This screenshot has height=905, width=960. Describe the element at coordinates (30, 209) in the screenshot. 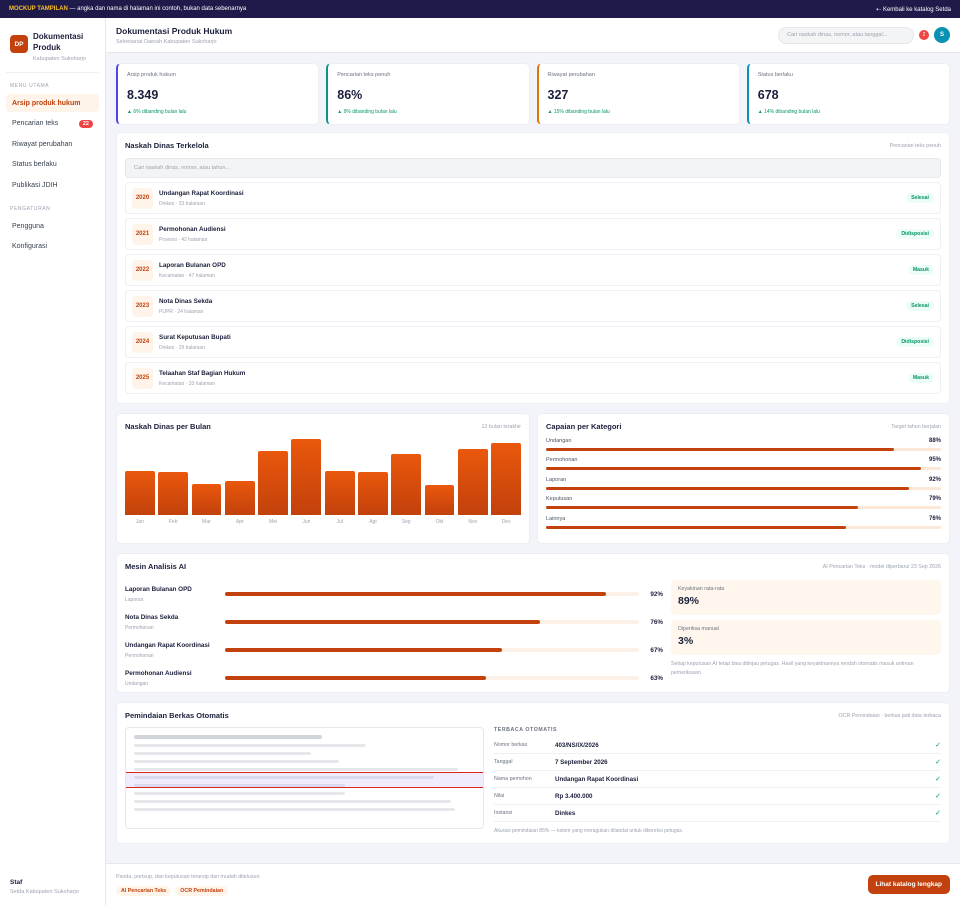

I see `settings-section-title: PENGATURAN` at that location.